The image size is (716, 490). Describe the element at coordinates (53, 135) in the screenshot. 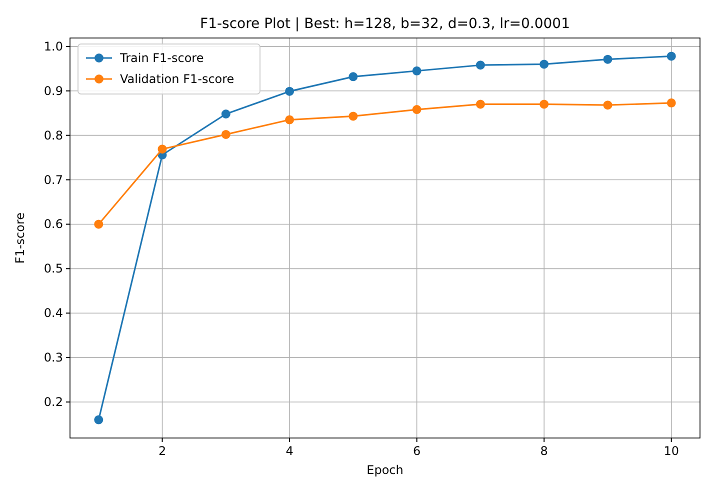

I see `y-tick-label: 0.8` at that location.